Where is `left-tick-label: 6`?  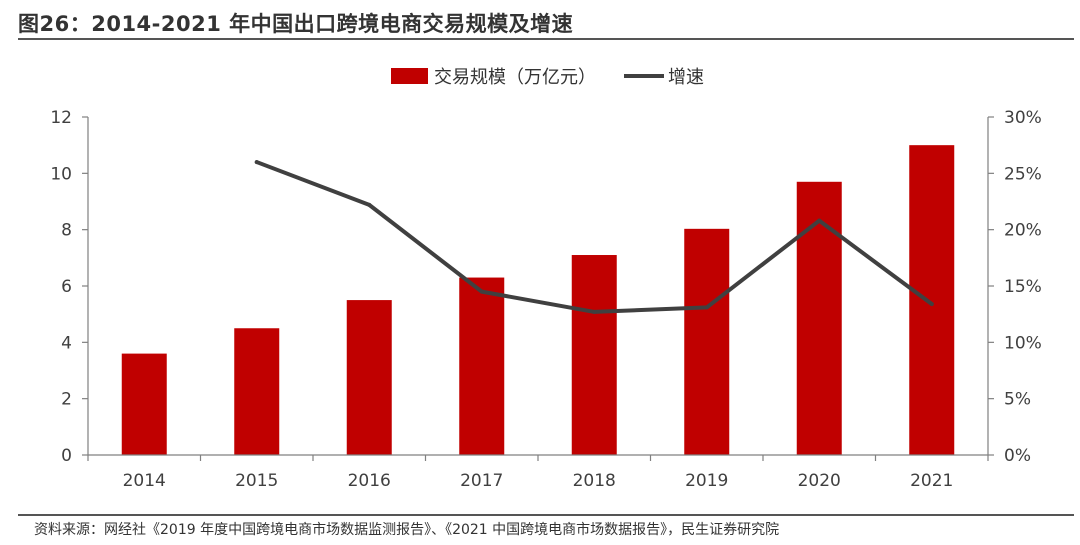 left-tick-label: 6 is located at coordinates (66, 287).